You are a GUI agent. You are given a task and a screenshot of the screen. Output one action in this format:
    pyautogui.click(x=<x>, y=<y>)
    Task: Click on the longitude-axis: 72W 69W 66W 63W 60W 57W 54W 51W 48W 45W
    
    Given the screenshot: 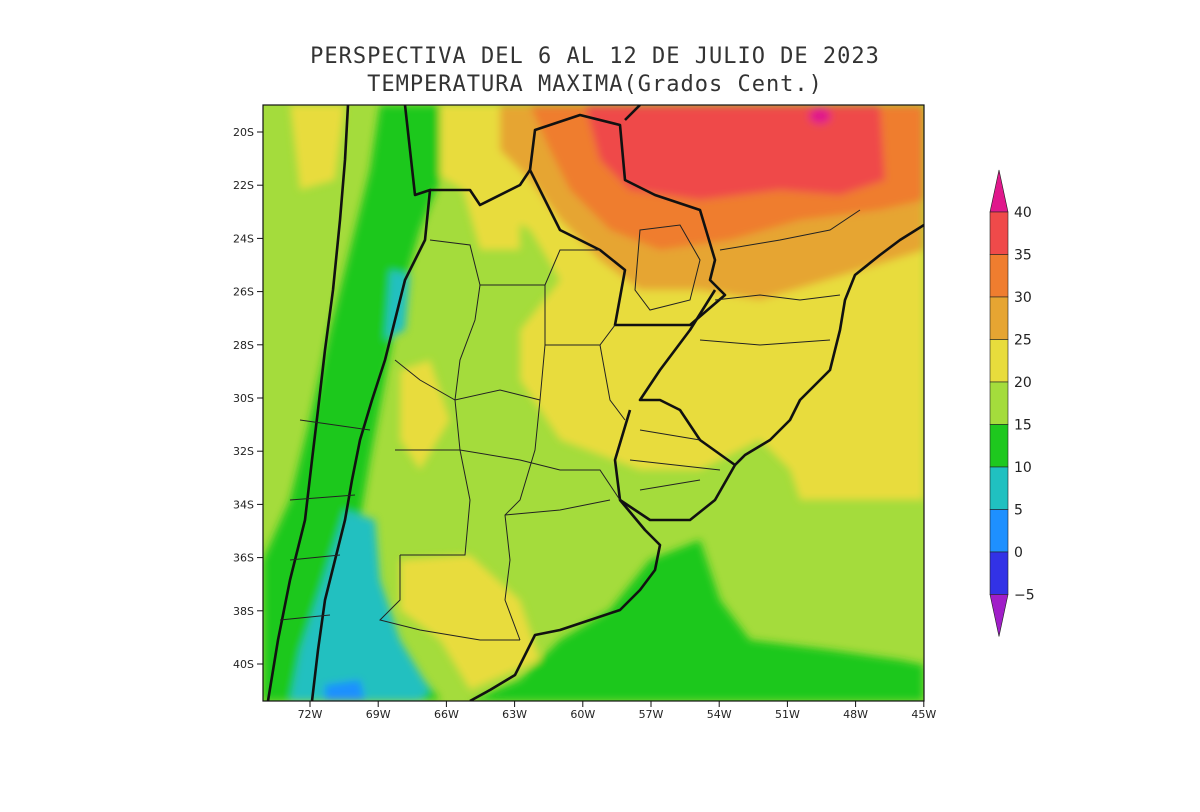 What is the action you would take?
    pyautogui.click(x=617, y=711)
    